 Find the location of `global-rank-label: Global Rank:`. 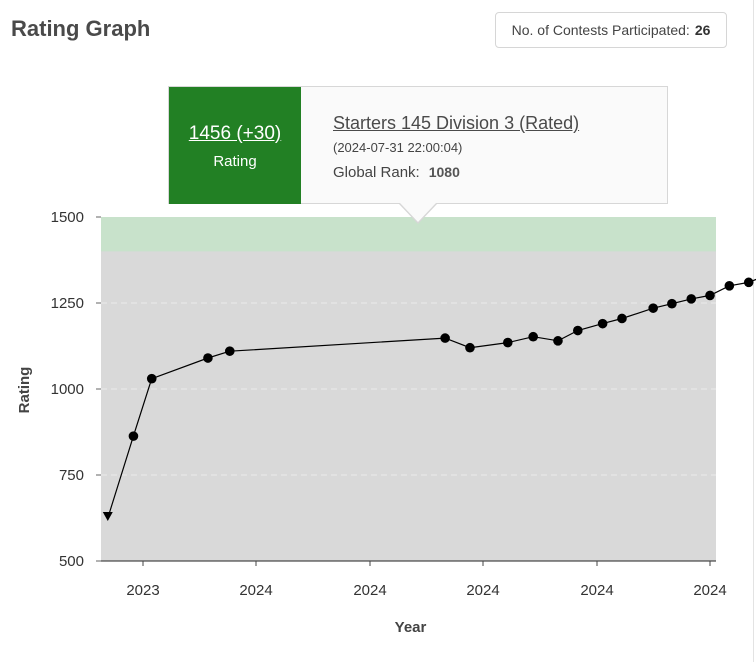

global-rank-label: Global Rank: is located at coordinates (376, 172).